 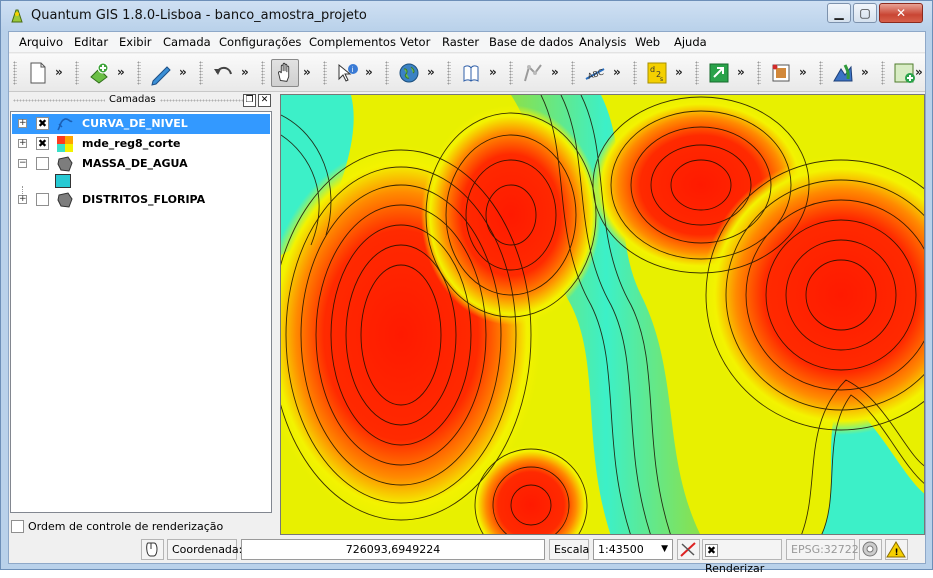 What do you see at coordinates (690, 42) in the screenshot?
I see `menu-ajuda: Ajuda` at bounding box center [690, 42].